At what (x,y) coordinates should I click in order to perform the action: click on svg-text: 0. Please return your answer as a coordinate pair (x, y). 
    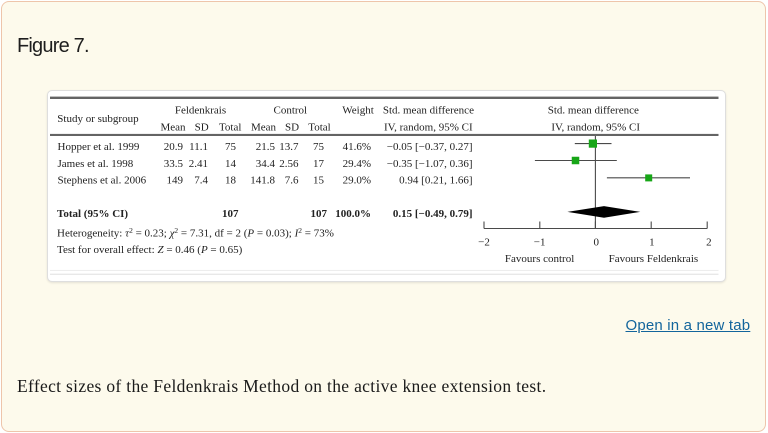
    Looking at the image, I should click on (597, 243).